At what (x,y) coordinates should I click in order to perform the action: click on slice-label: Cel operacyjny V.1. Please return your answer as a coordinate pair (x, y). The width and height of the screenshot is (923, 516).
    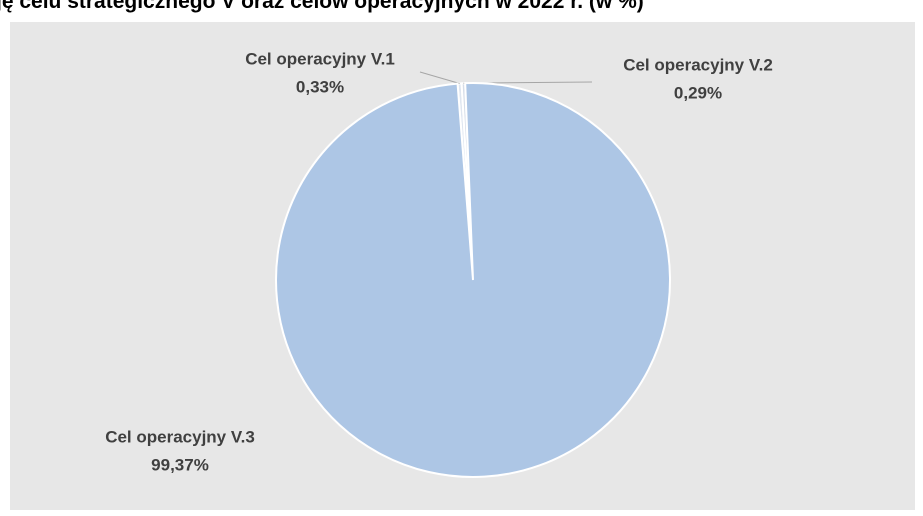
    Looking at the image, I should click on (320, 58).